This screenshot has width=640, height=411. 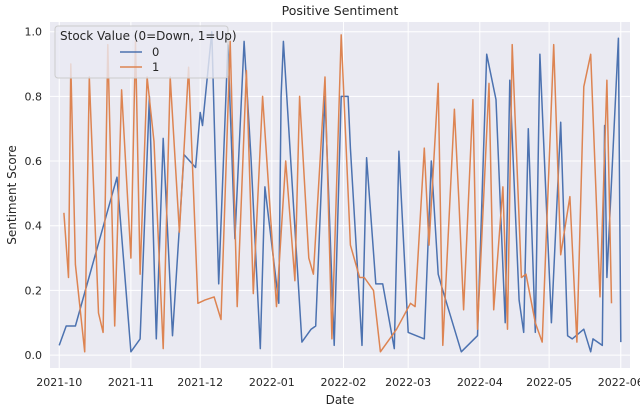 What do you see at coordinates (272, 382) in the screenshot?
I see `x-tick-label: 2022-01` at bounding box center [272, 382].